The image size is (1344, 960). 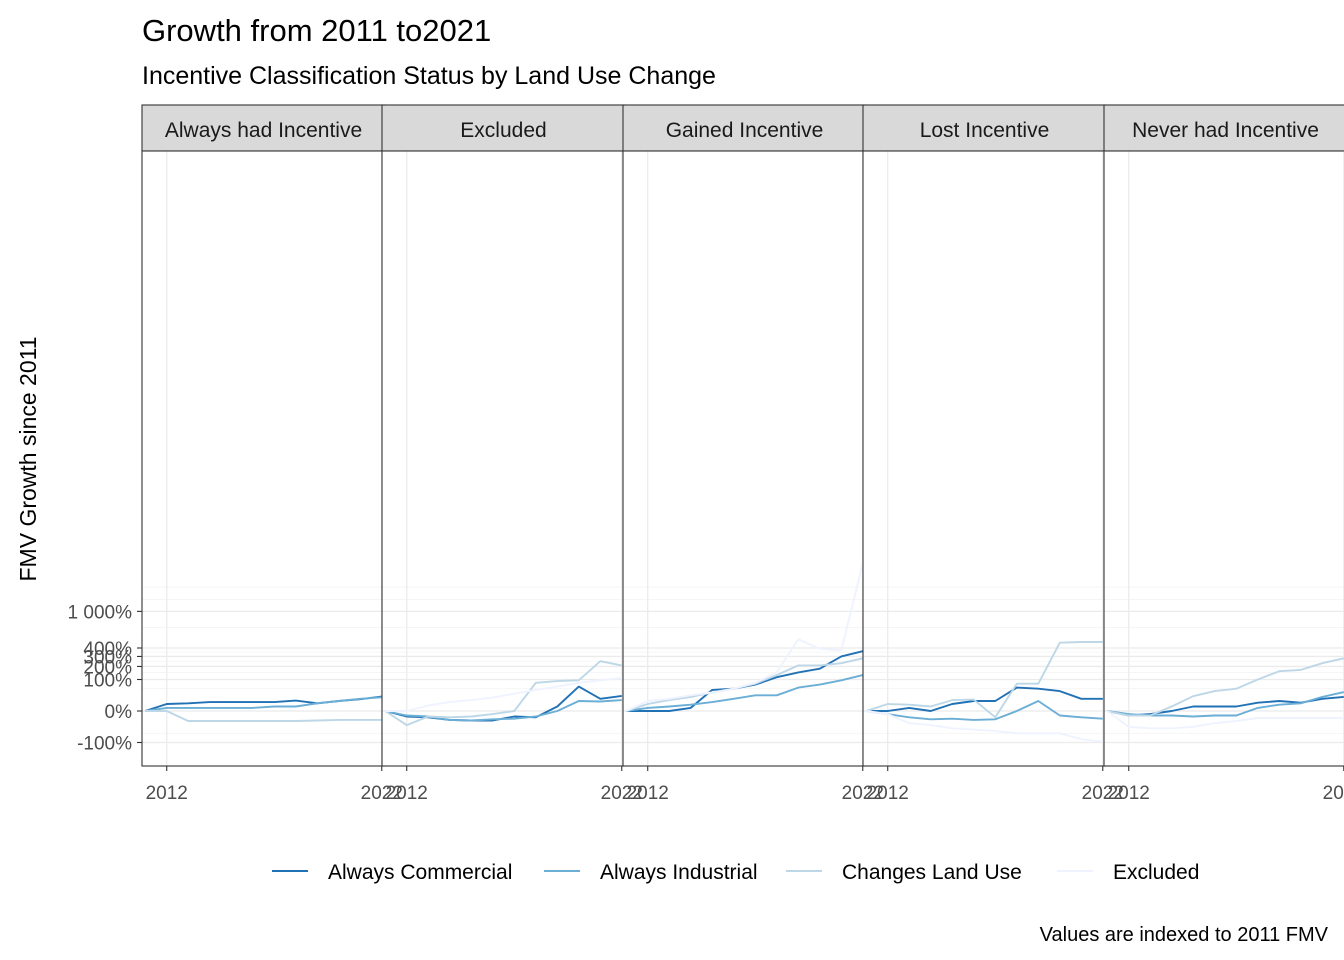 I want to click on legend-item: Always Industrial, so click(x=651, y=872).